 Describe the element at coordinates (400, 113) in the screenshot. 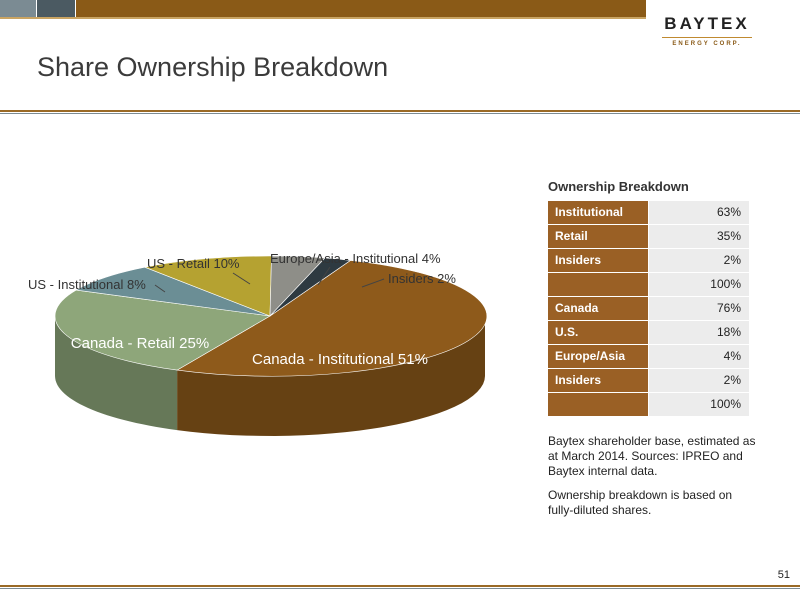

I see `title-rule-thin` at that location.